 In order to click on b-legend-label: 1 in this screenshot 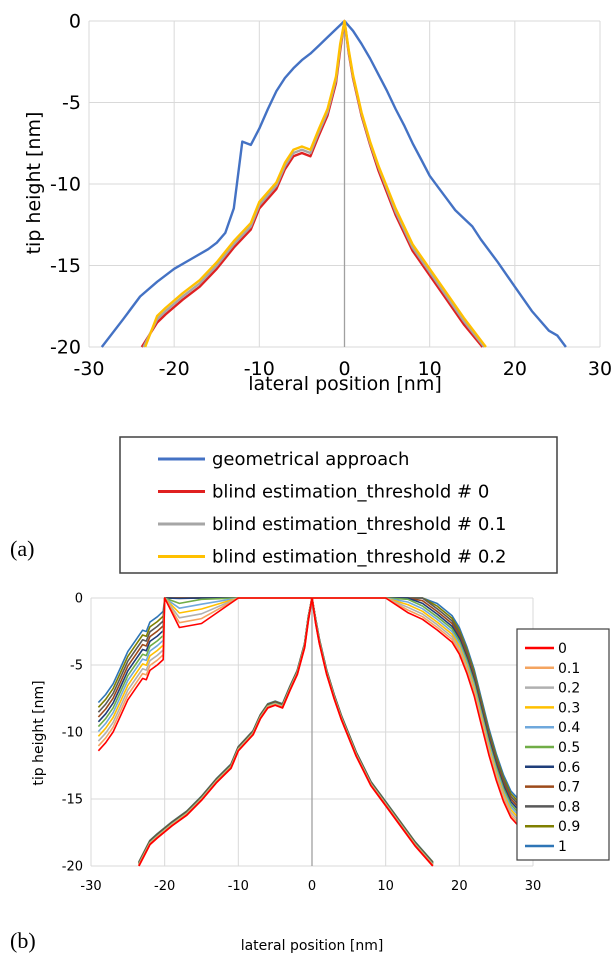, I will do `click(562, 847)`.